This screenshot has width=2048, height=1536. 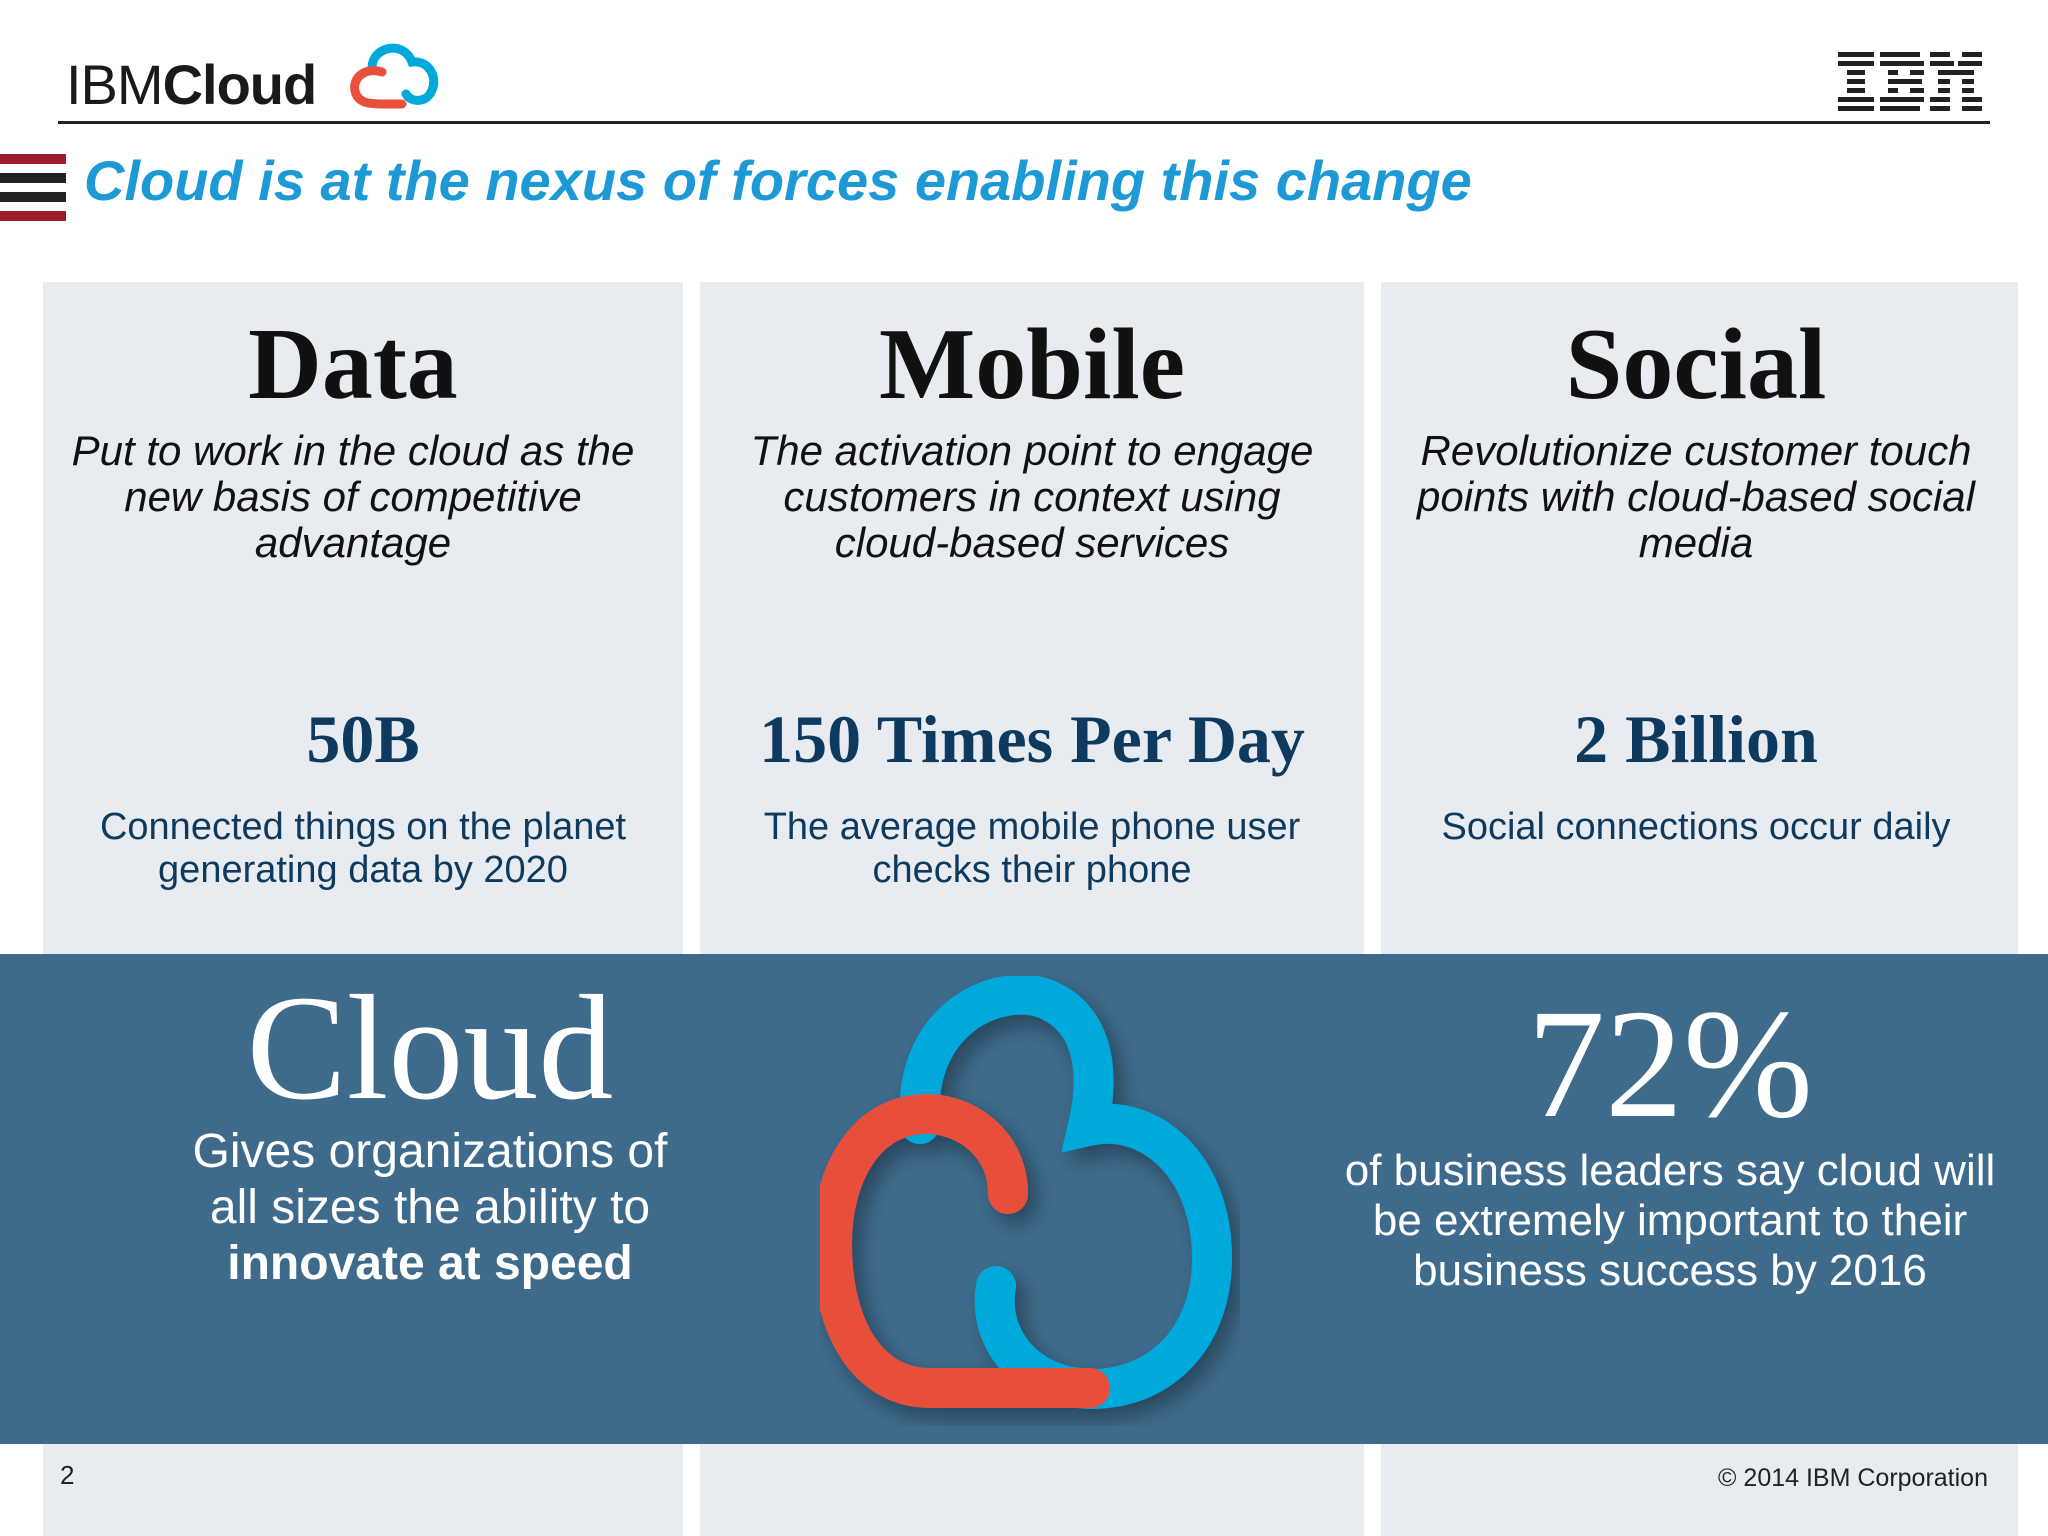 I want to click on brand-logo-text: IBMCloud, so click(x=192, y=84).